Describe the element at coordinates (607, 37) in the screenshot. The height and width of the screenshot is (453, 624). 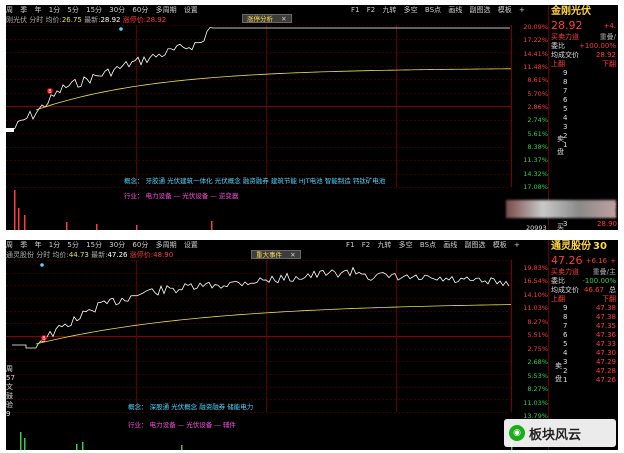
I see `side-overlay: 重叠/` at that location.